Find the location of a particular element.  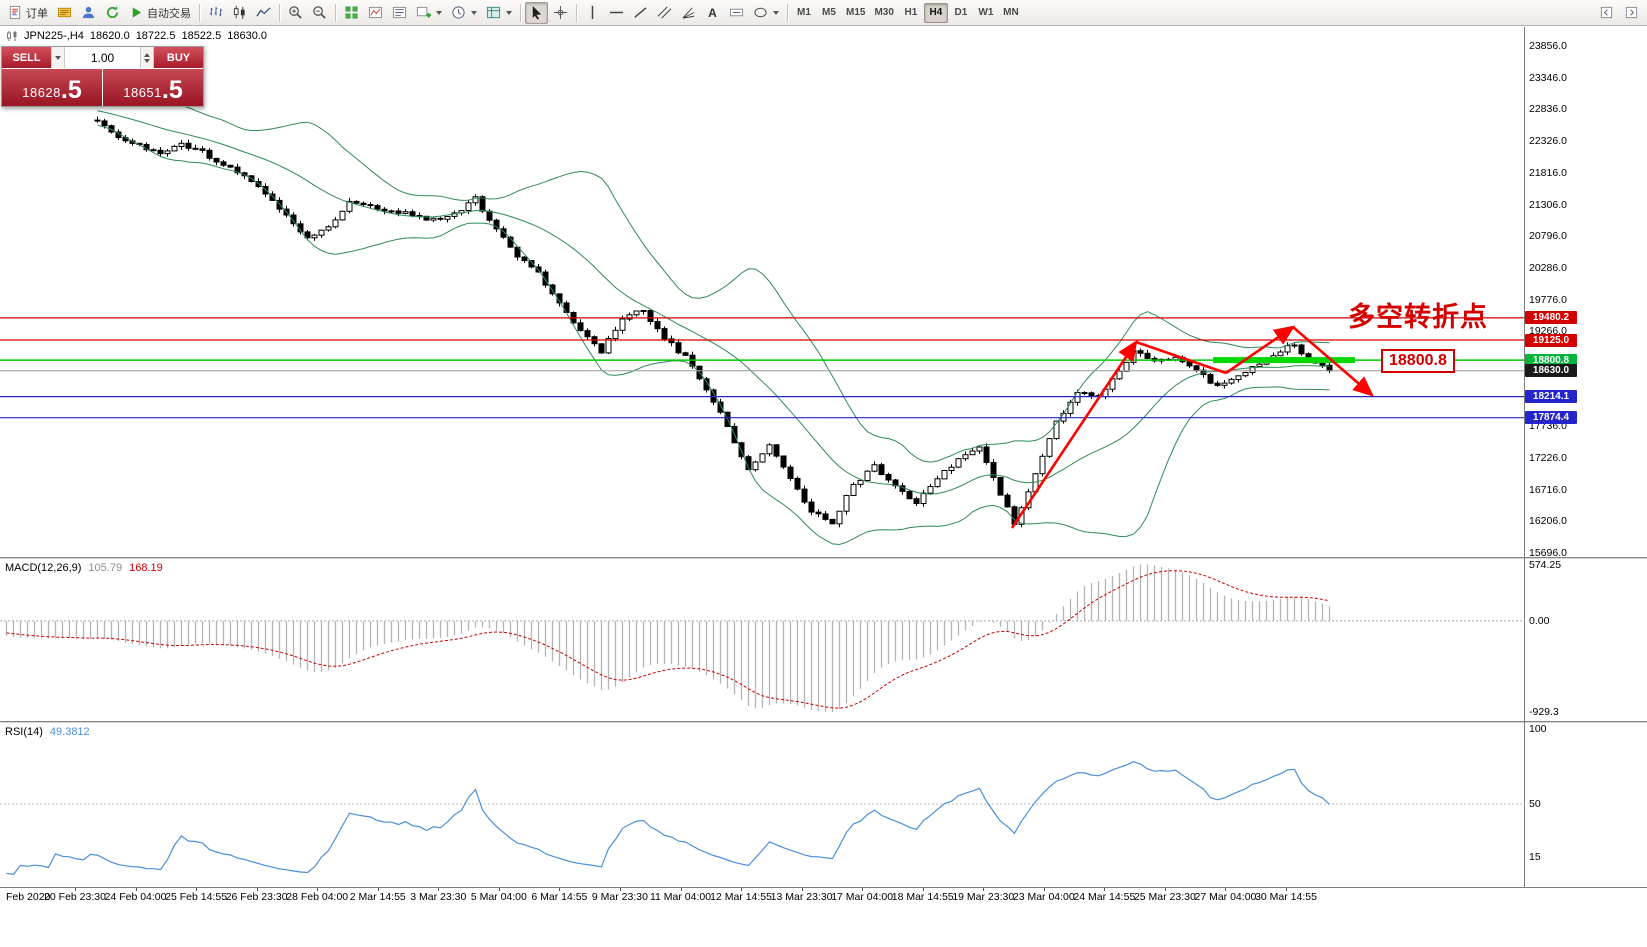

macd-name: MACD(12,26,9) is located at coordinates (43, 568).